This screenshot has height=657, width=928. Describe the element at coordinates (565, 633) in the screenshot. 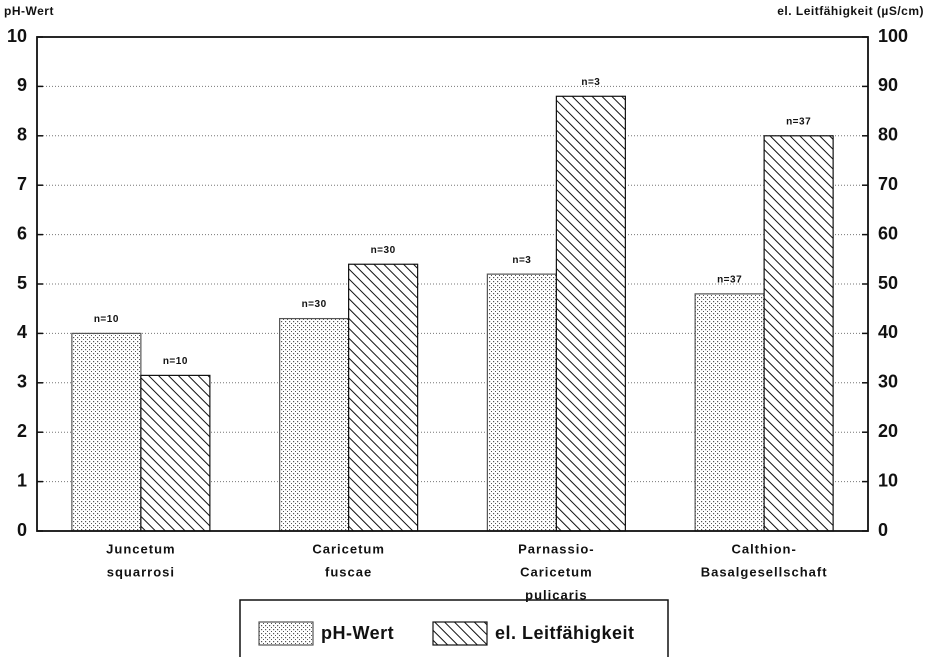

I see `legend-label: el. Leitfähigkeit` at that location.